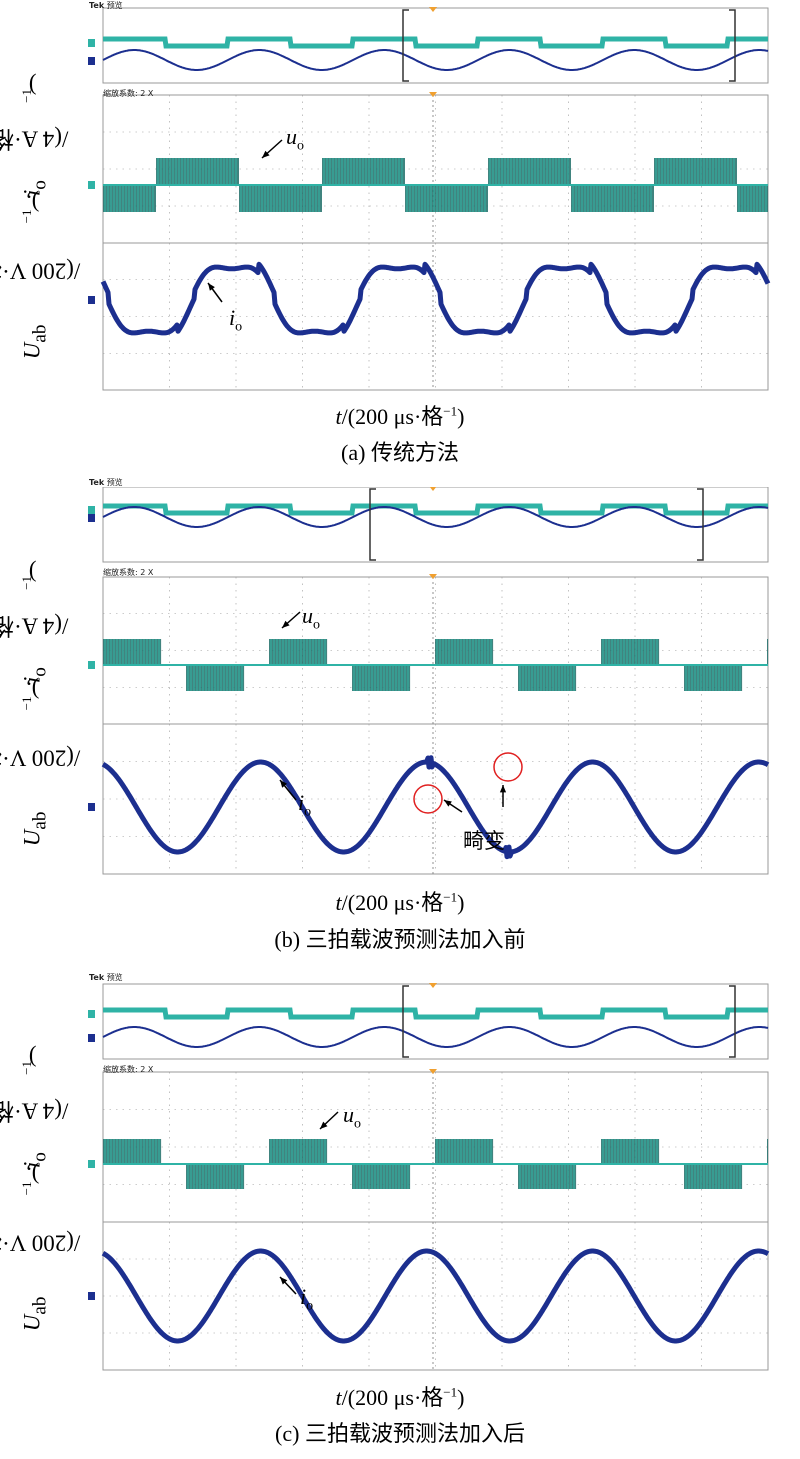 The width and height of the screenshot is (800, 1459). Describe the element at coordinates (400, 939) in the screenshot. I see `panel-caption: (b) 三拍载波预测法加入前` at that location.